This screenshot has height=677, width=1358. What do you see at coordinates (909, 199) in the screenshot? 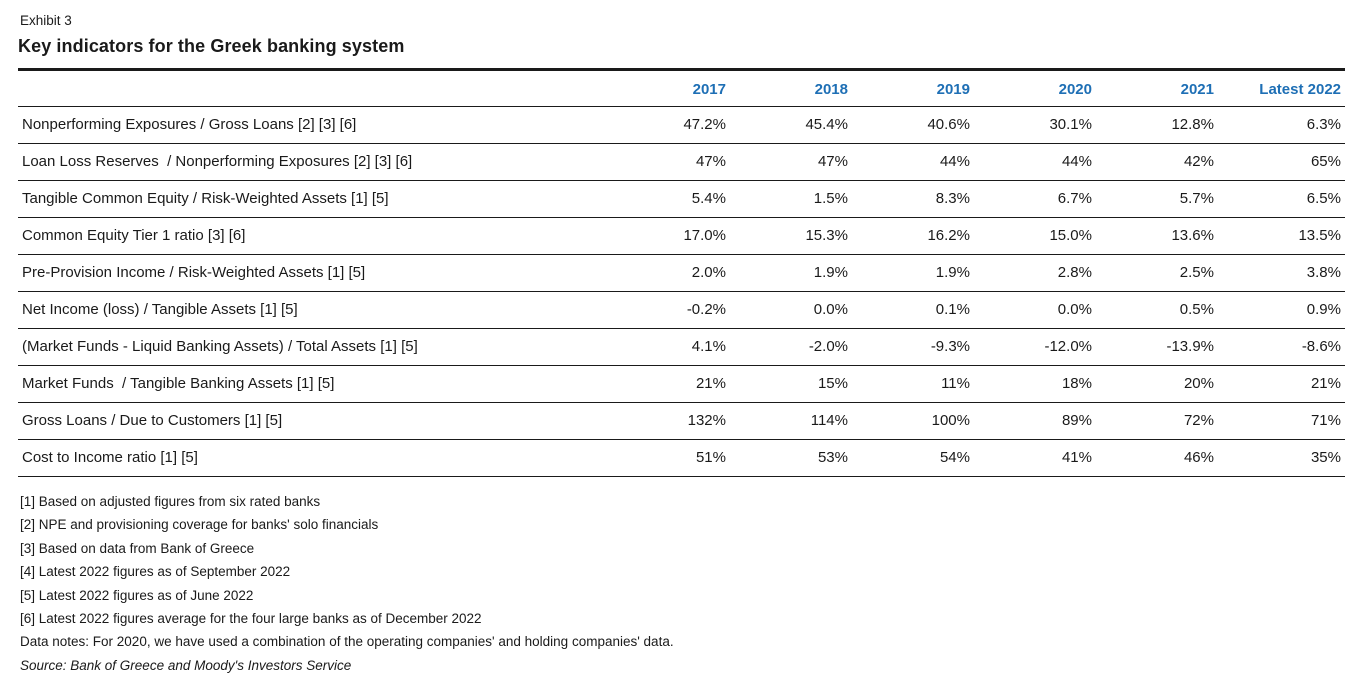
I see `row-value: 8.3%` at bounding box center [909, 199].